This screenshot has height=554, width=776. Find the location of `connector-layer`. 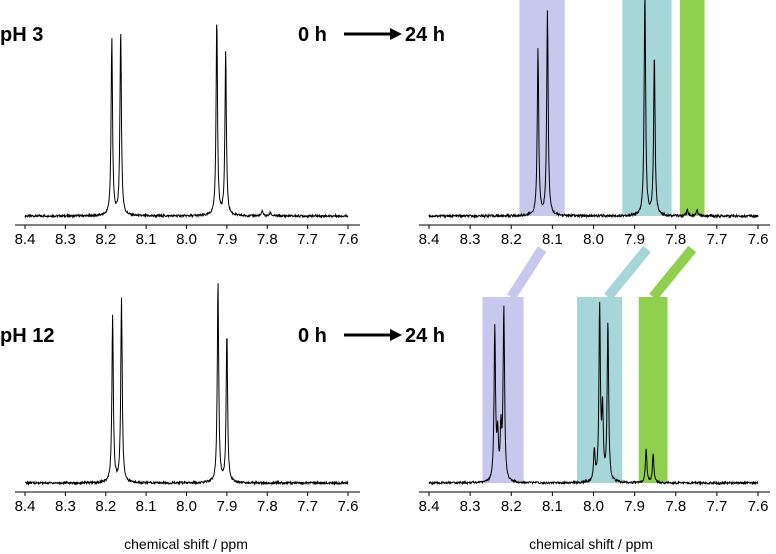

connector-layer is located at coordinates (602, 273).